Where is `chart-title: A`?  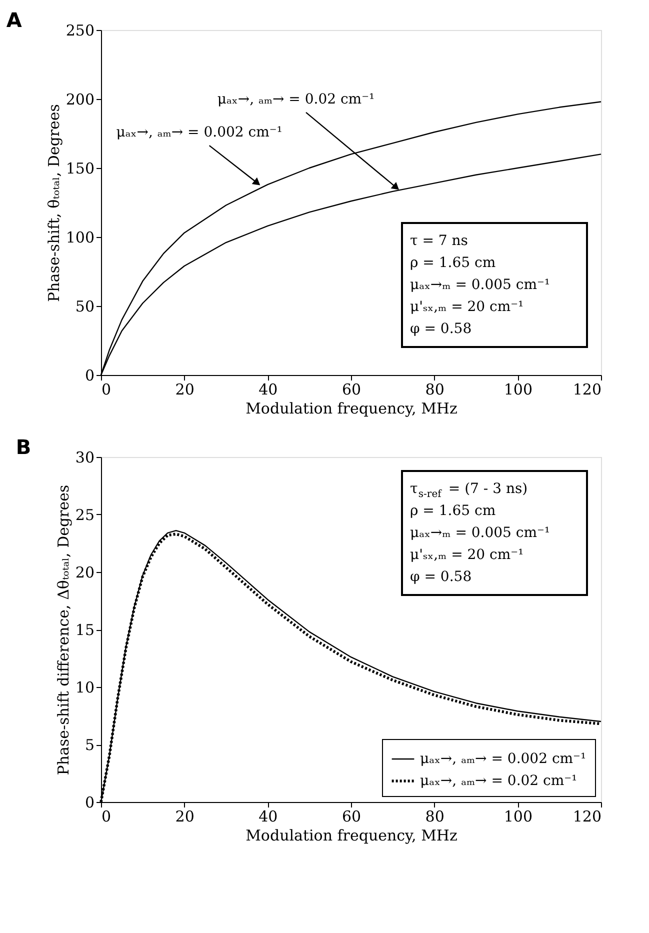 chart-title: A is located at coordinates (14, 20).